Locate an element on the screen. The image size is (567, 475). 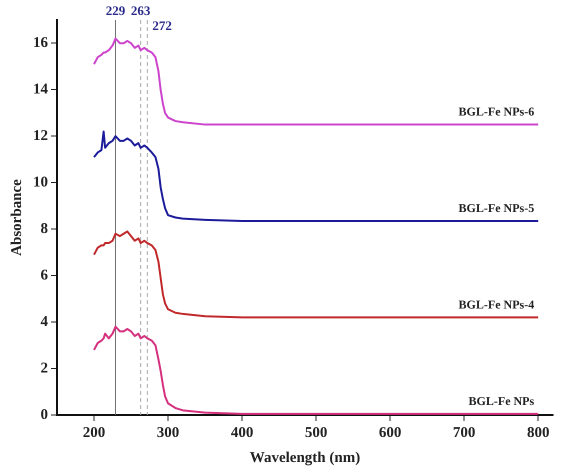
ref-line-label: 272 is located at coordinates (162, 25).